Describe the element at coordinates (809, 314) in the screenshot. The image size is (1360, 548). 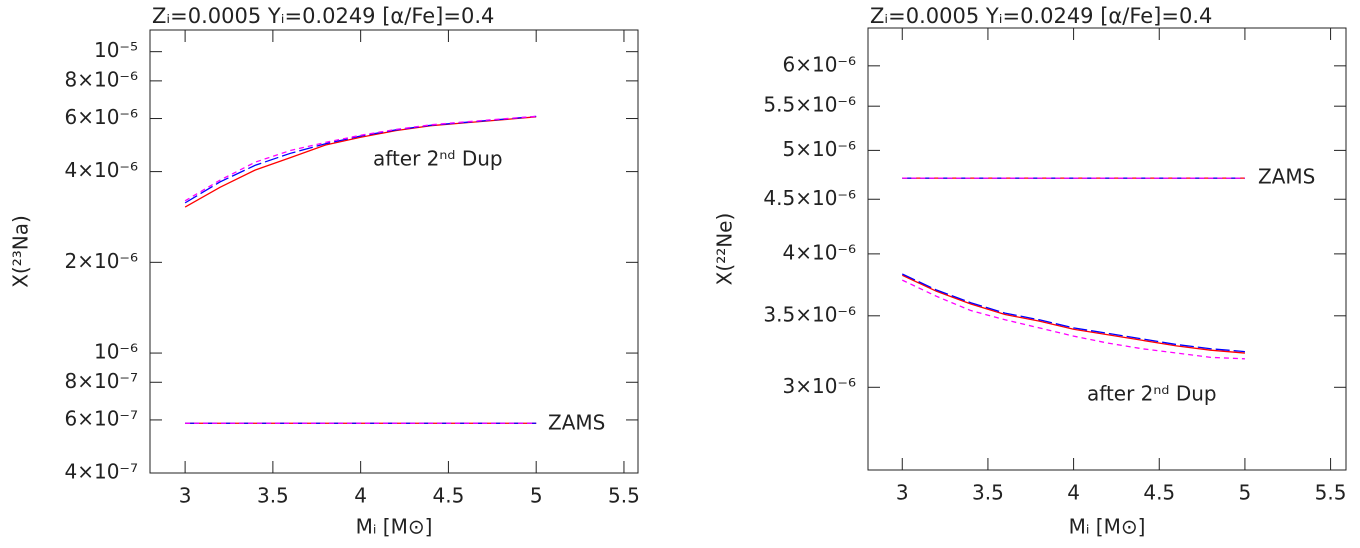
I see `y-tick-label: 3.5×10⁻⁶` at that location.